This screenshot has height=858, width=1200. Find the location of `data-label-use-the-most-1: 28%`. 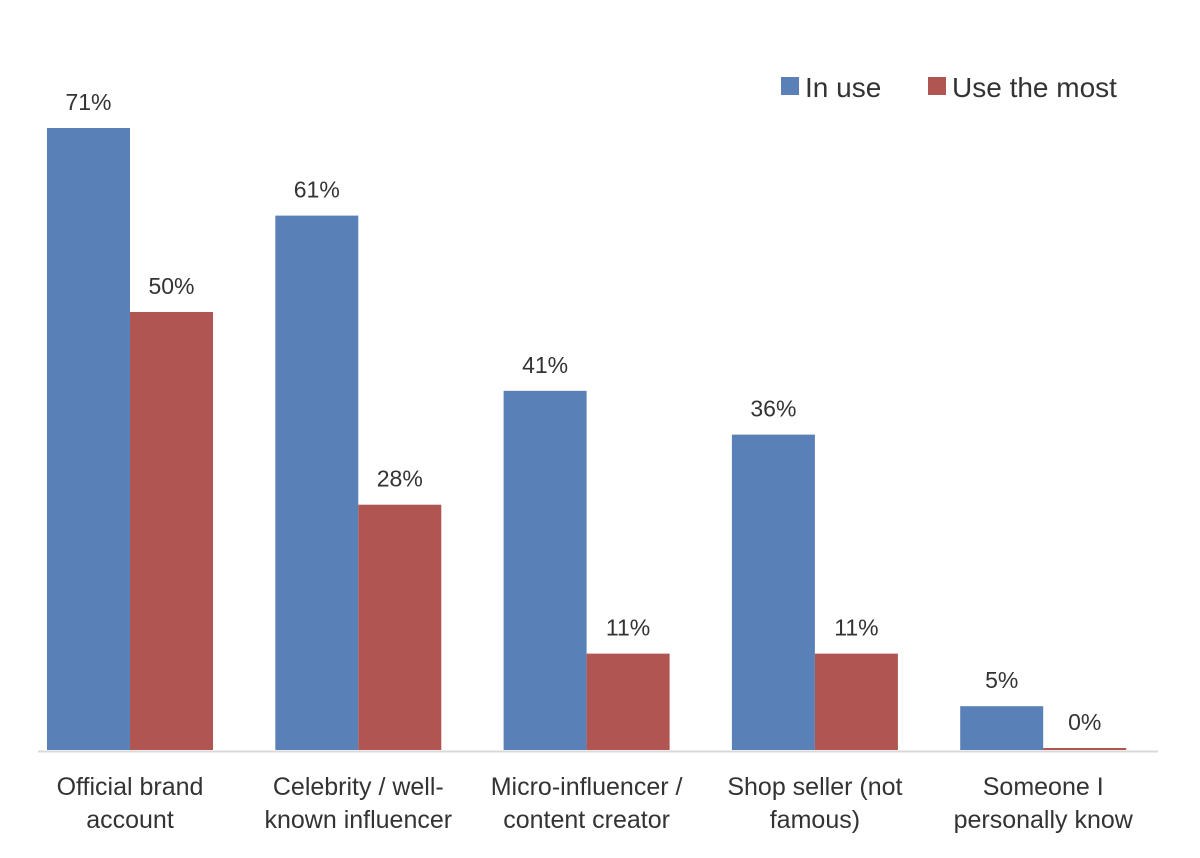

data-label-use-the-most-1: 28% is located at coordinates (400, 479).